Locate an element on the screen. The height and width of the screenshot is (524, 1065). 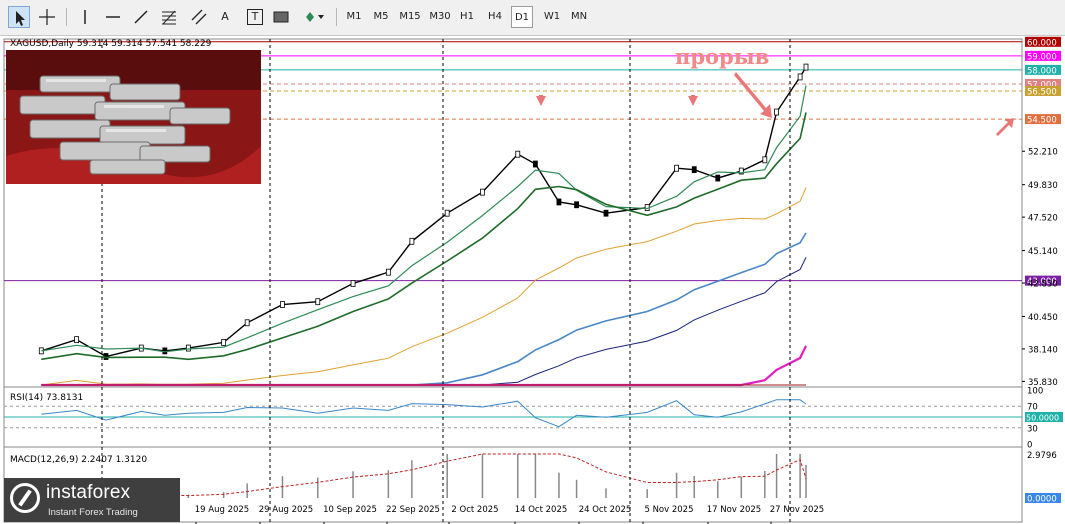
text-label-glyph: T is located at coordinates (255, 17).